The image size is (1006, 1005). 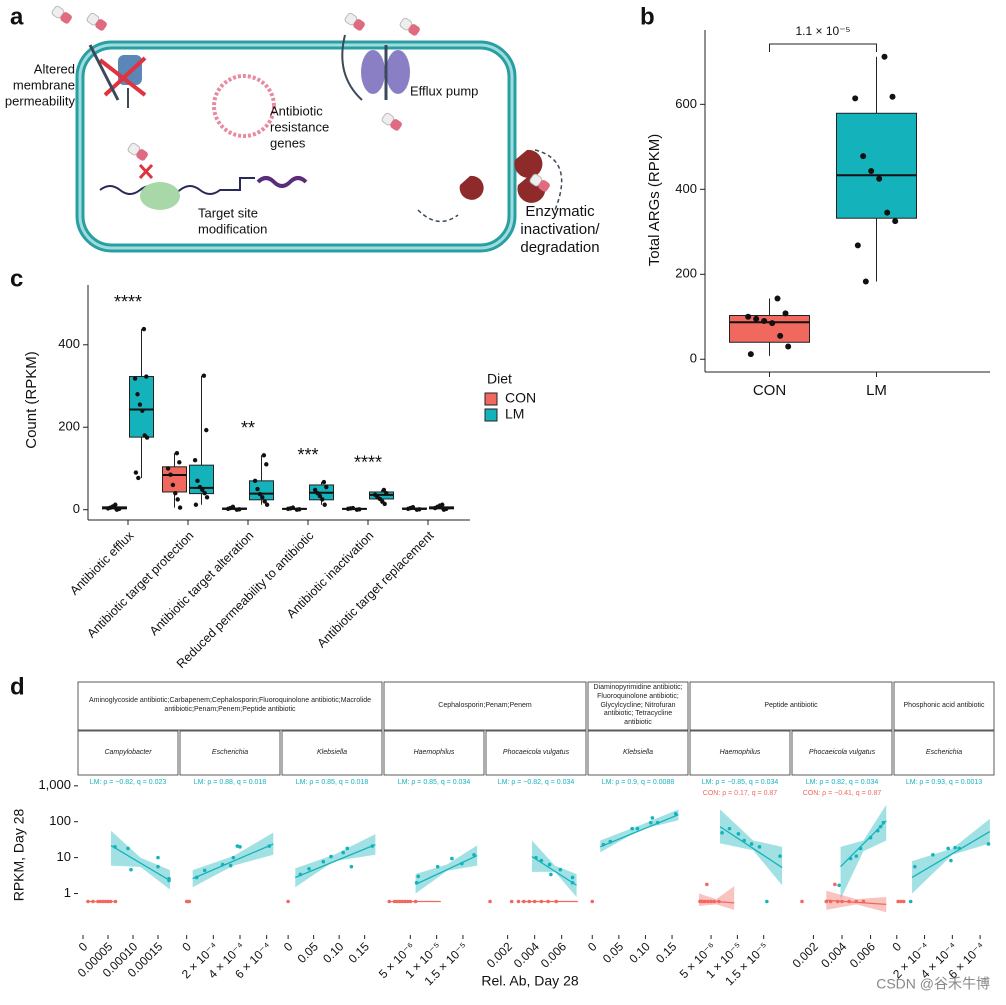 I want to click on strip: Haemophilus, so click(x=434, y=752).